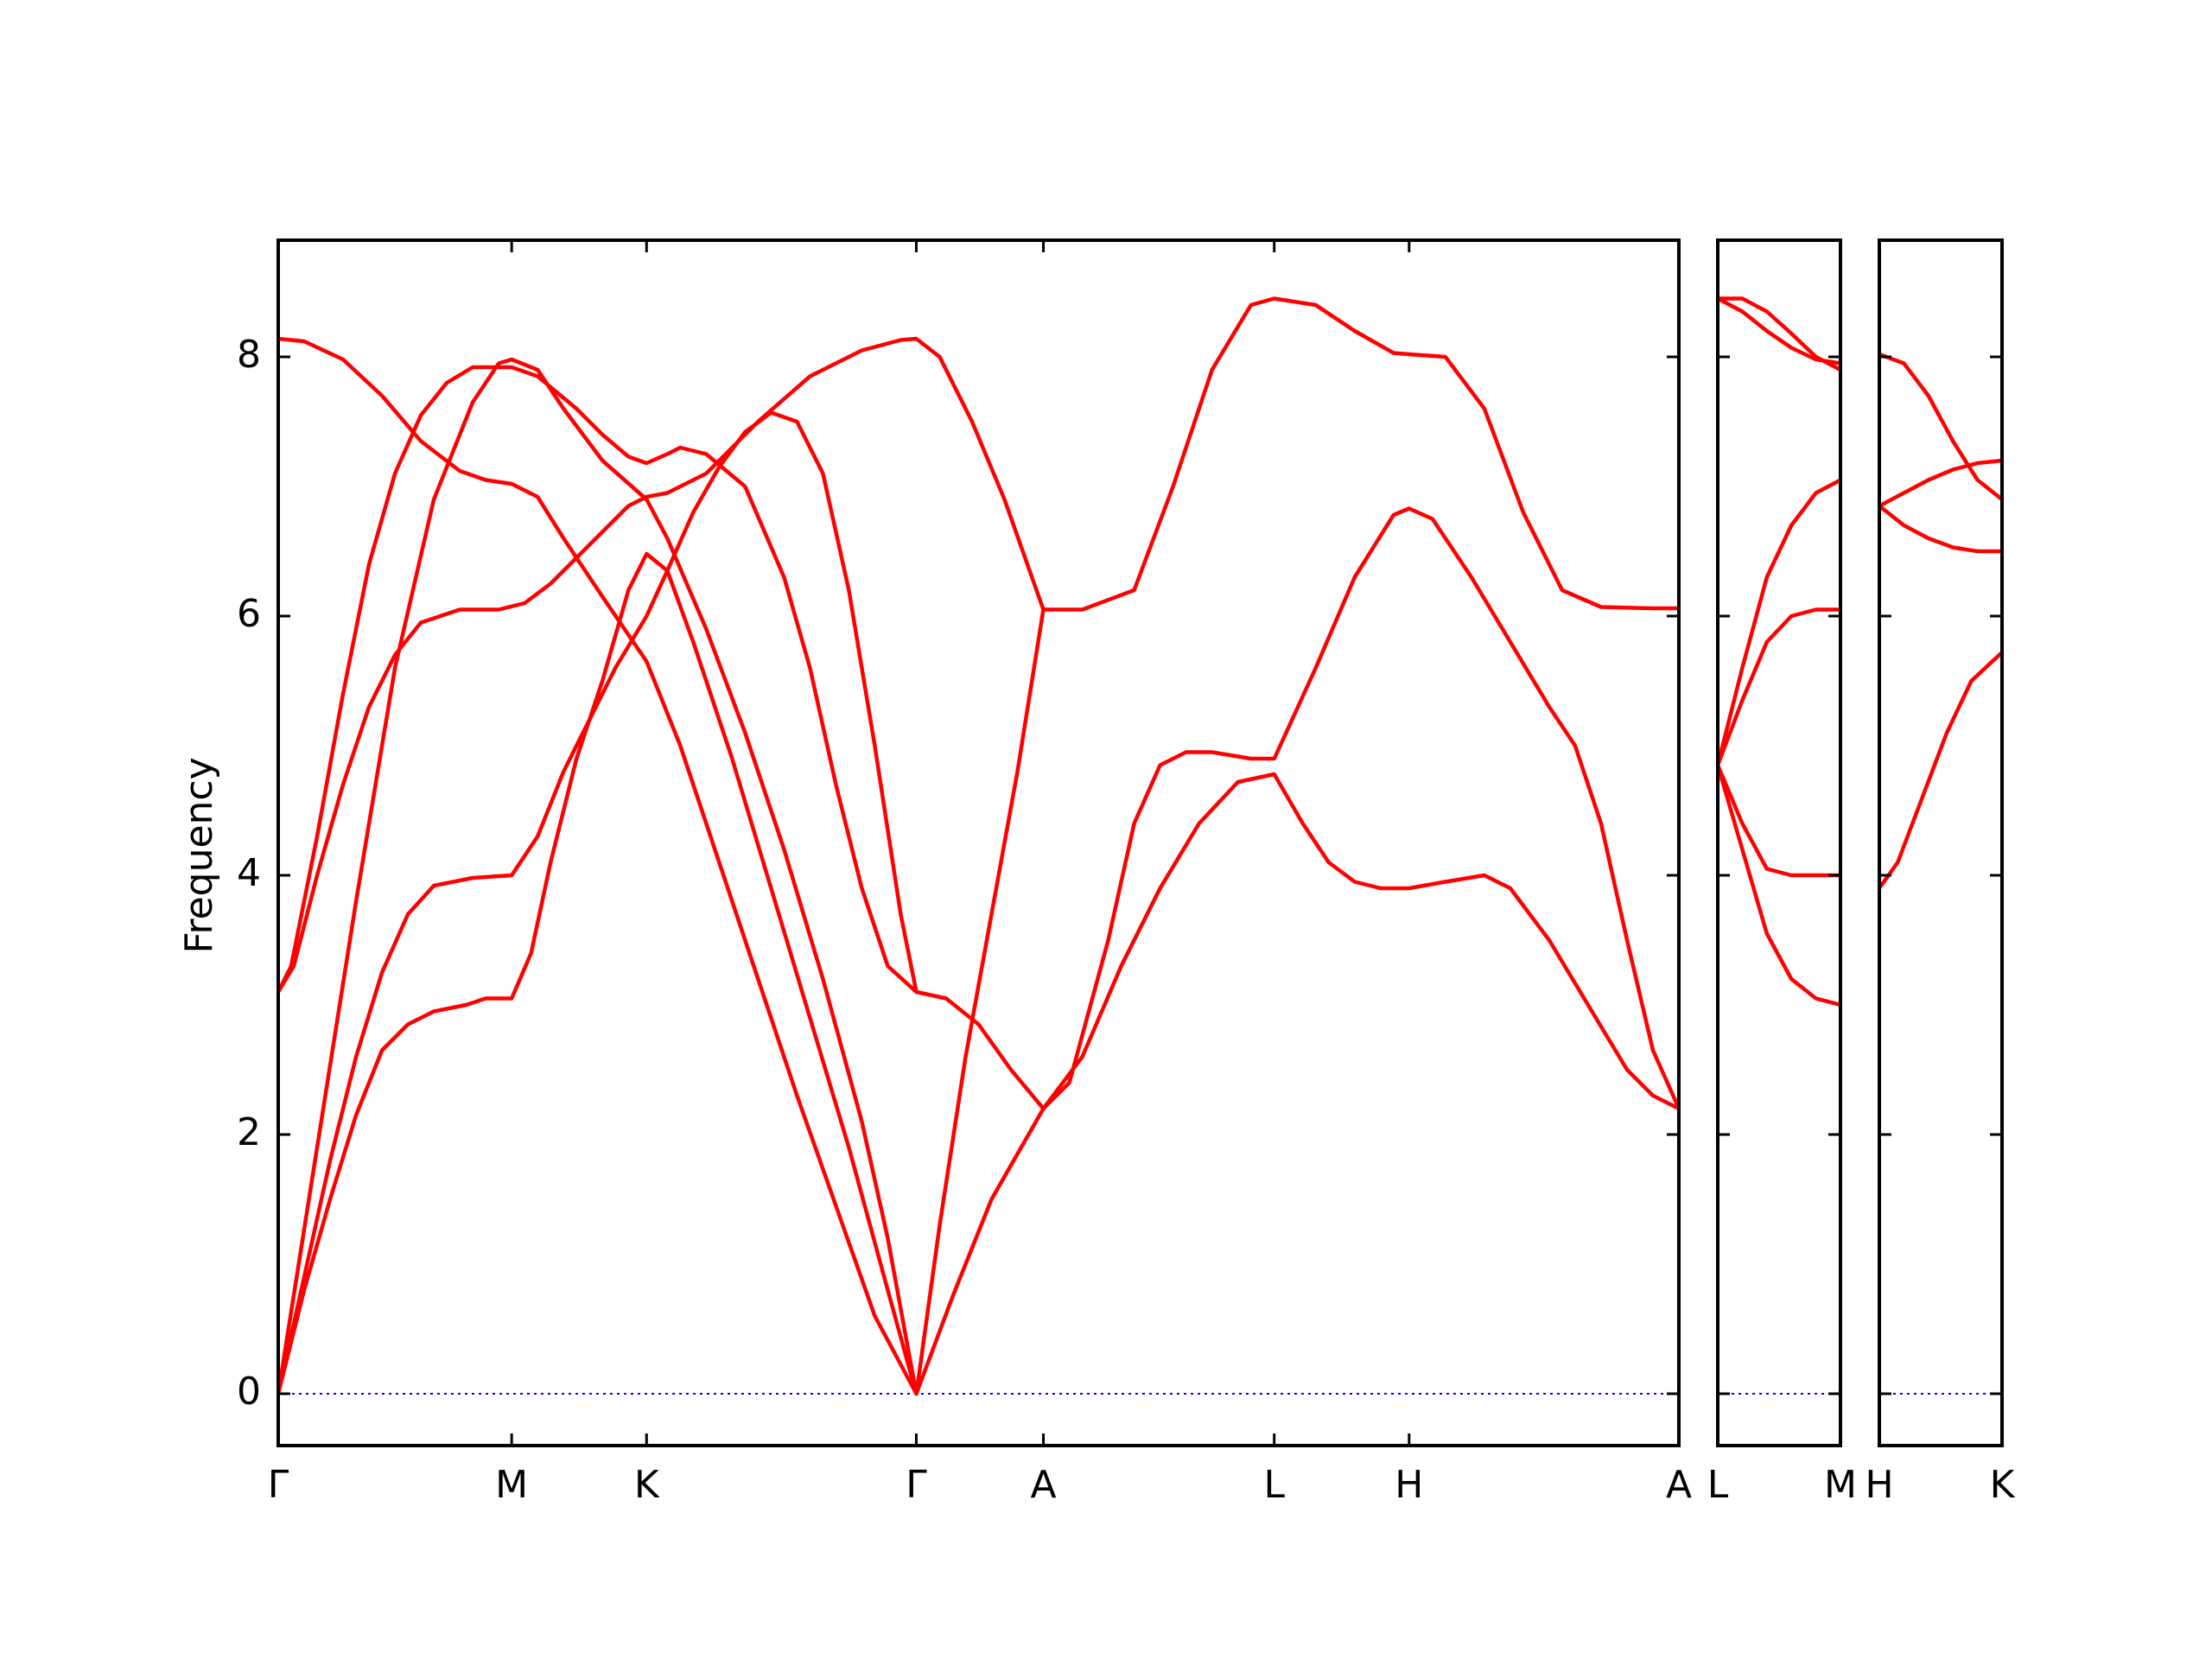 The height and width of the screenshot is (1659, 2212). I want to click on y-tick-label: 0, so click(249, 1392).